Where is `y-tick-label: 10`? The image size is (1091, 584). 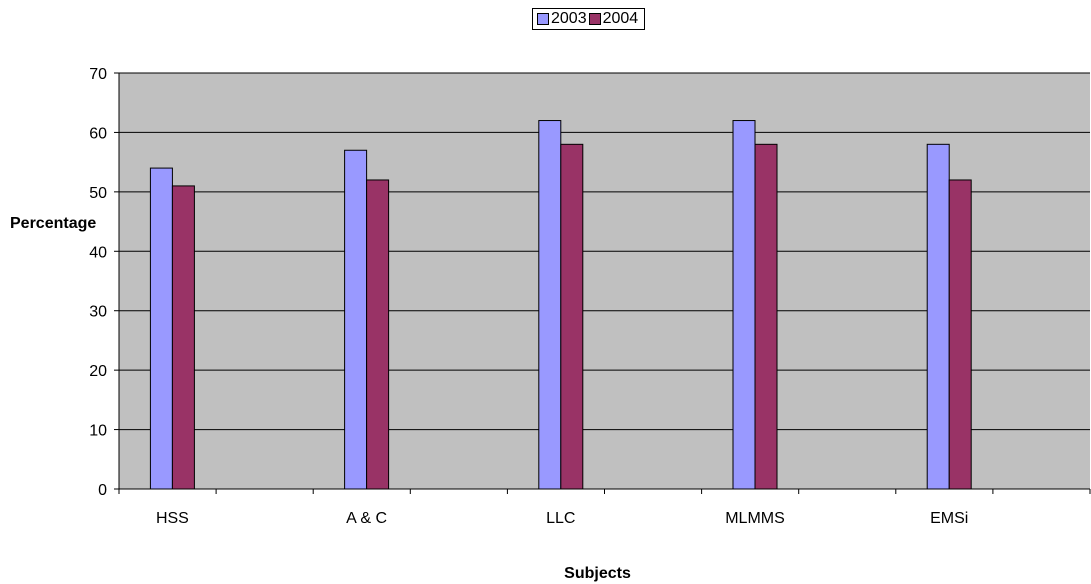
y-tick-label: 10 is located at coordinates (98, 431).